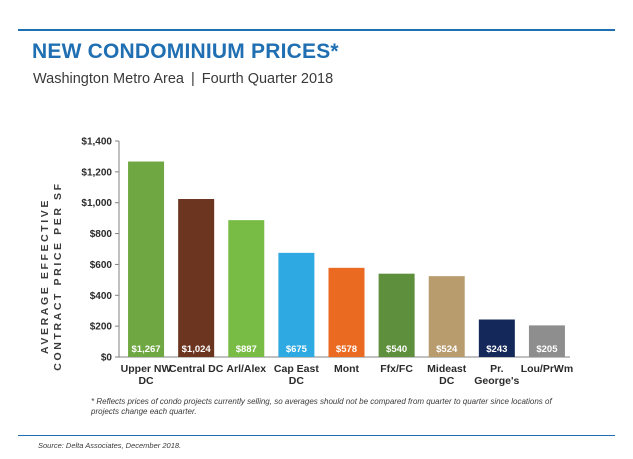 The height and width of the screenshot is (459, 633). I want to click on x-category-label: Mont, so click(347, 369).